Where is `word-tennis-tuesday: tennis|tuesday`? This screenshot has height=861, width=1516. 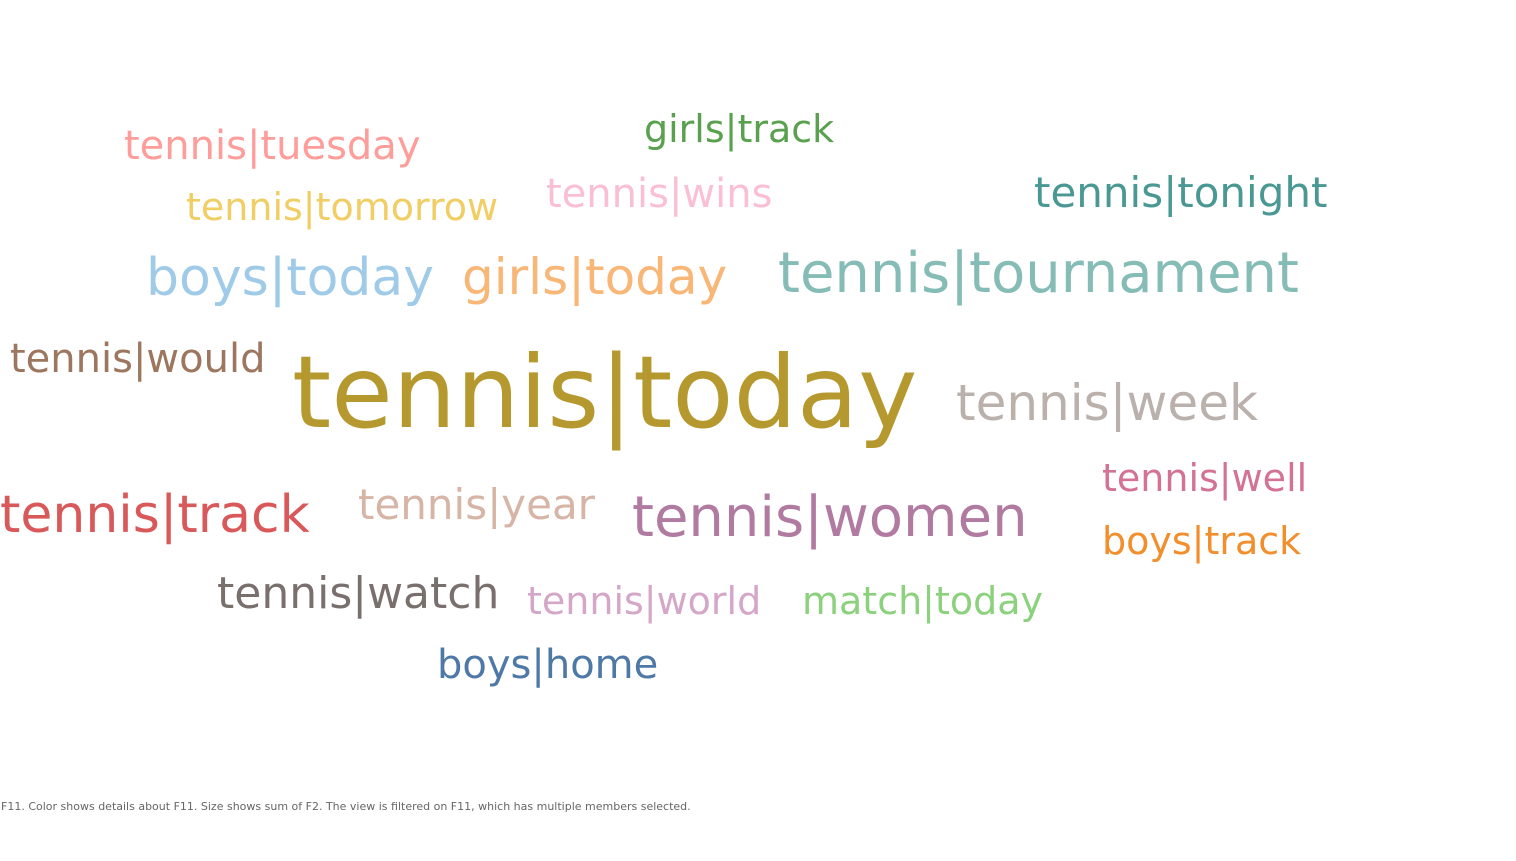 word-tennis-tuesday: tennis|tuesday is located at coordinates (272, 146).